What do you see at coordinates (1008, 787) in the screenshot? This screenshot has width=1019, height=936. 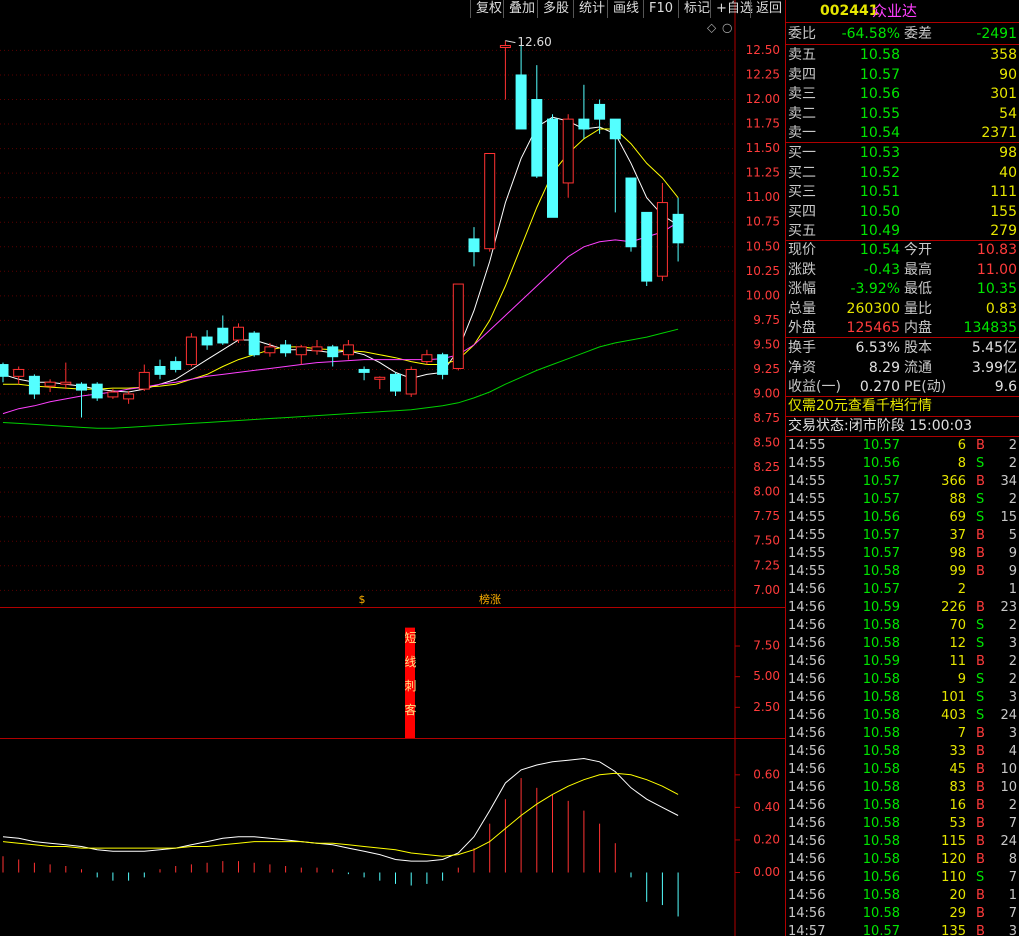 I see `trade-count: 10` at bounding box center [1008, 787].